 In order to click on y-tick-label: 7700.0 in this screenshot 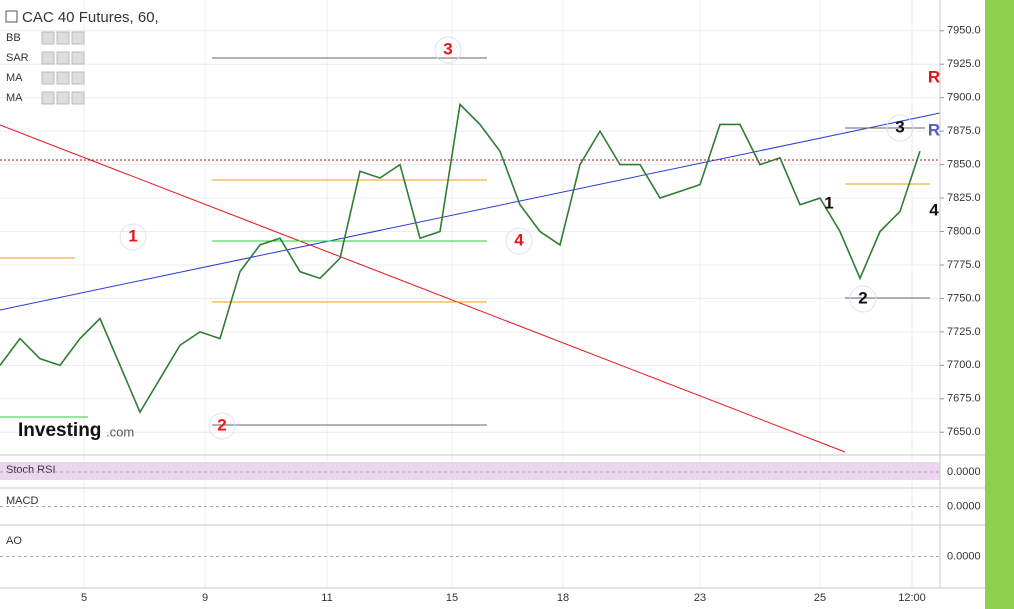, I will do `click(964, 365)`.